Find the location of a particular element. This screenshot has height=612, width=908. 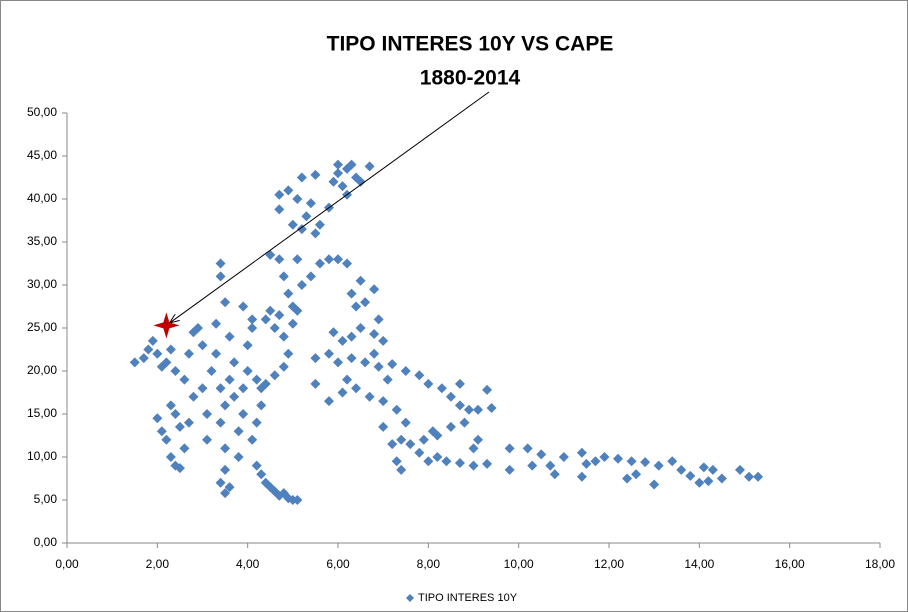

y-tick-label: 35,00 is located at coordinates (42, 241).